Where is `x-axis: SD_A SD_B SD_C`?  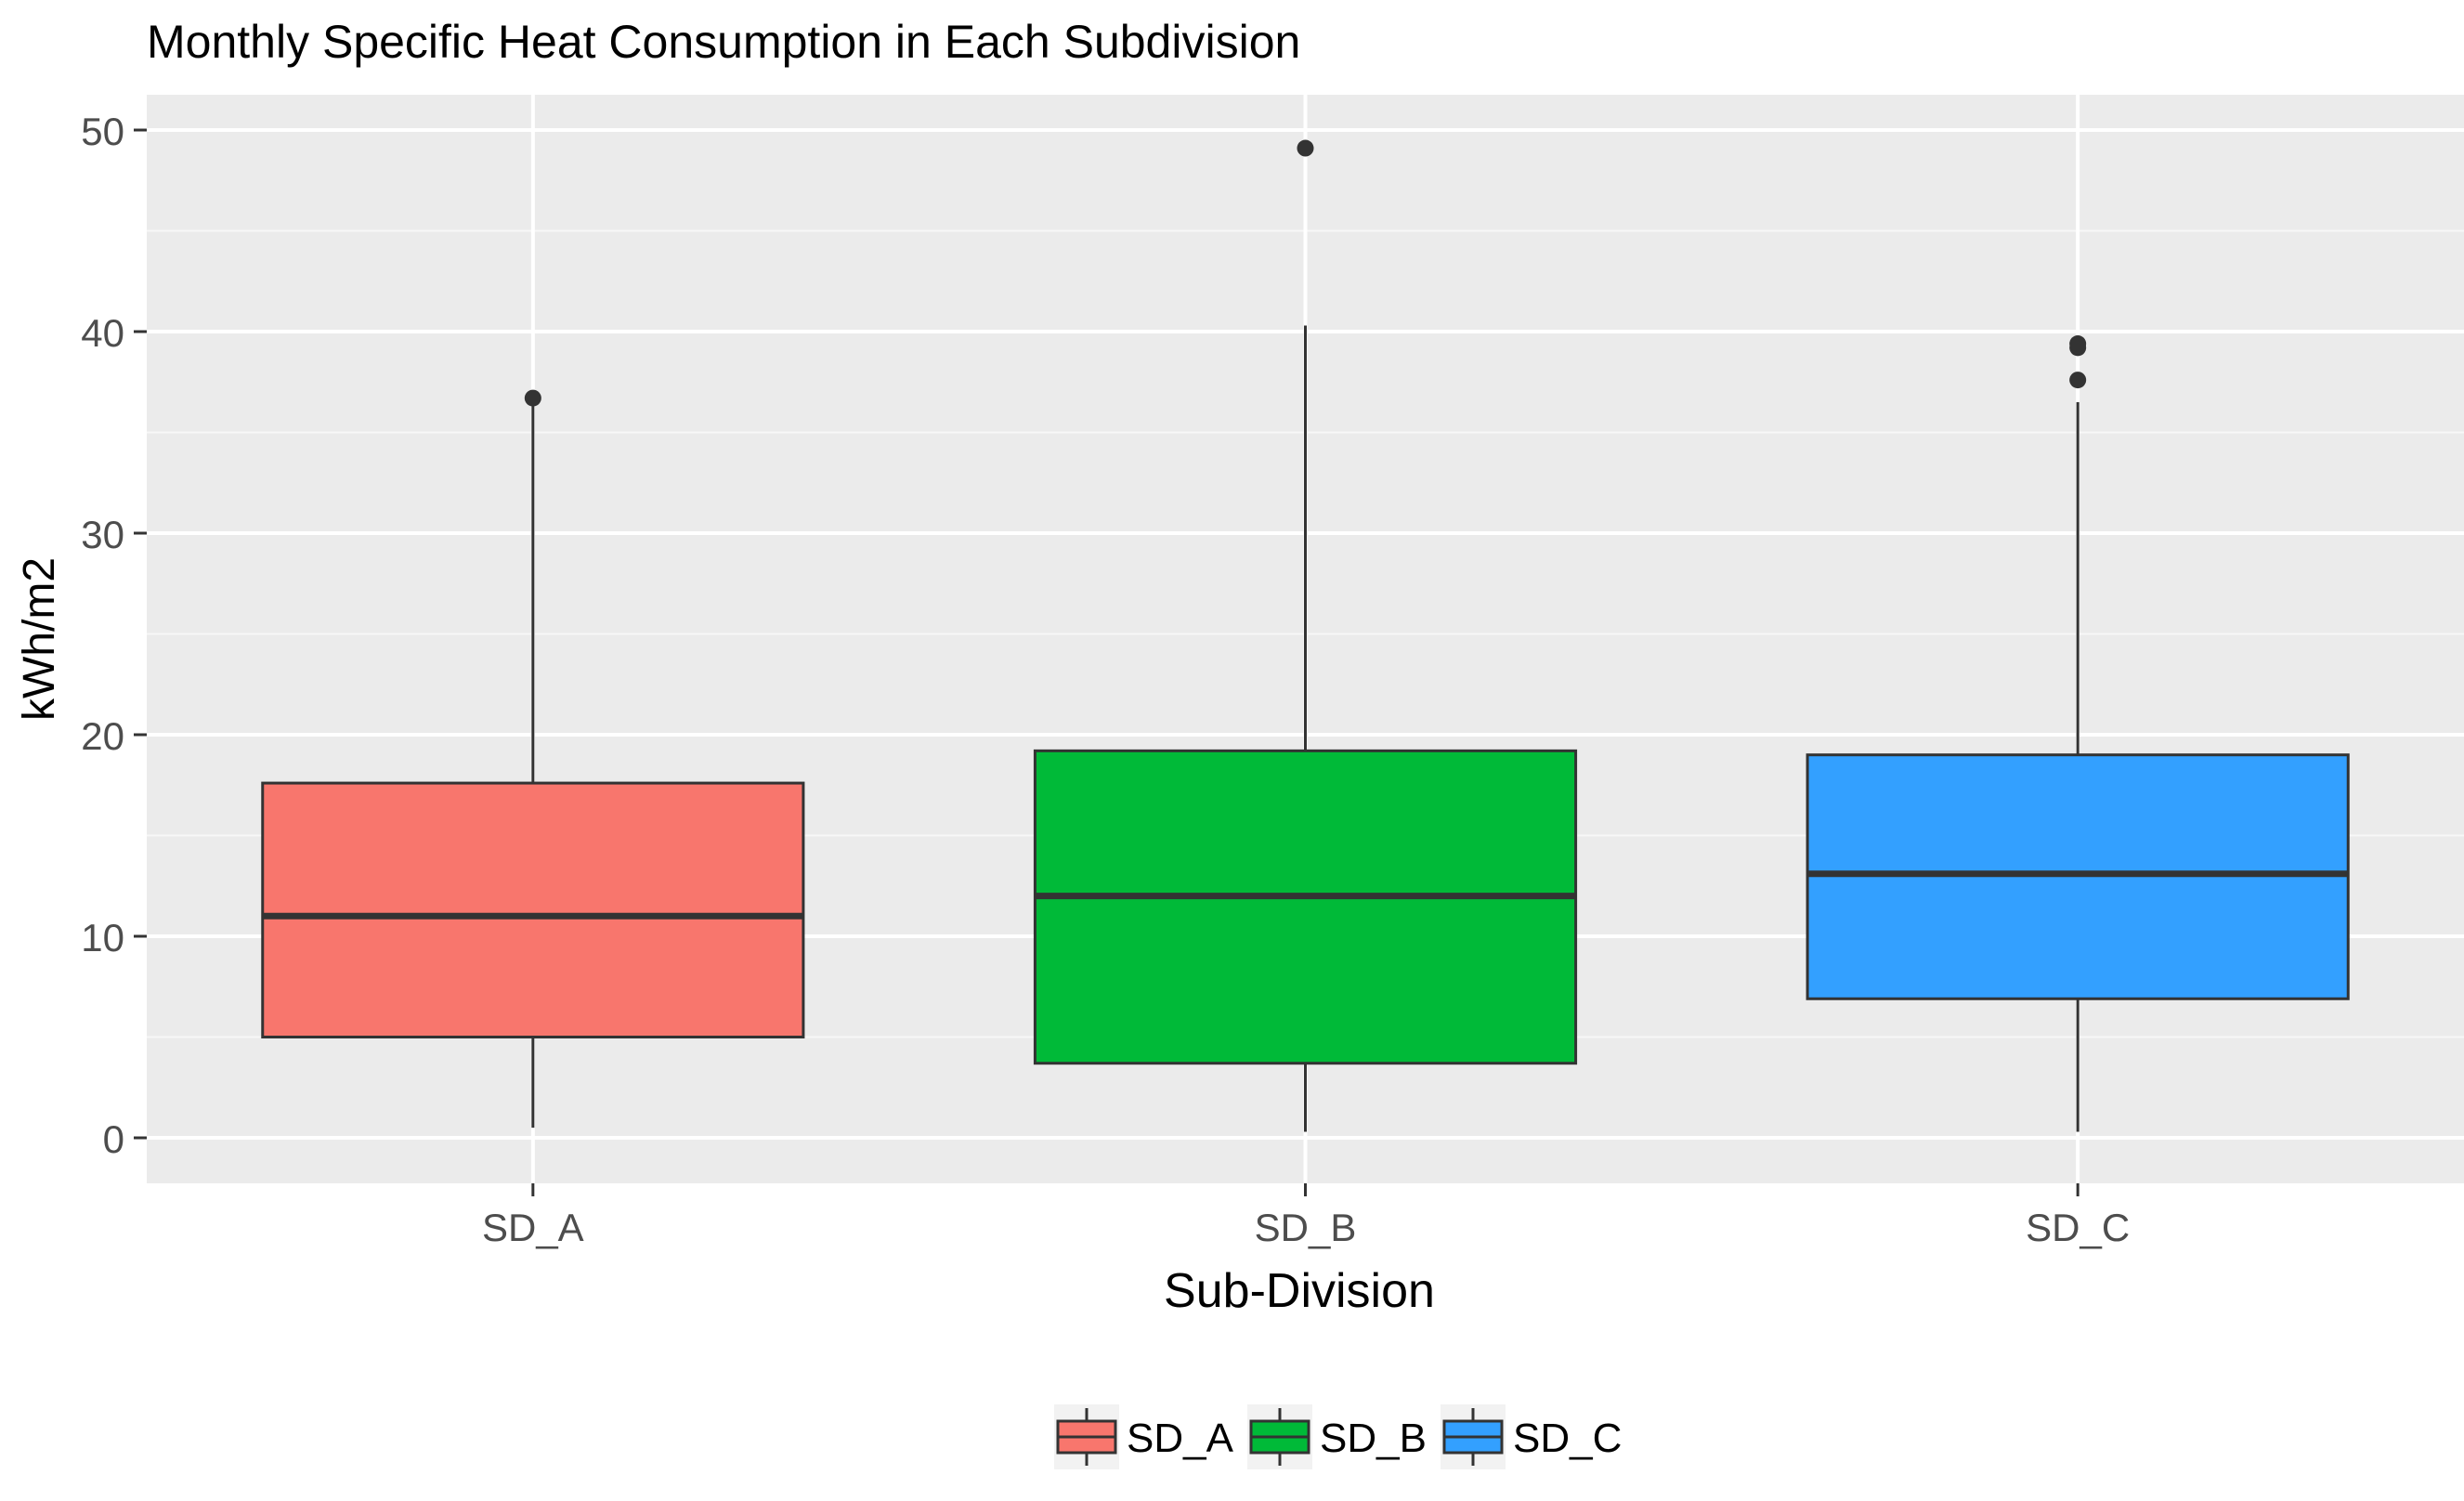 x-axis: SD_A SD_B SD_C is located at coordinates (1306, 1216).